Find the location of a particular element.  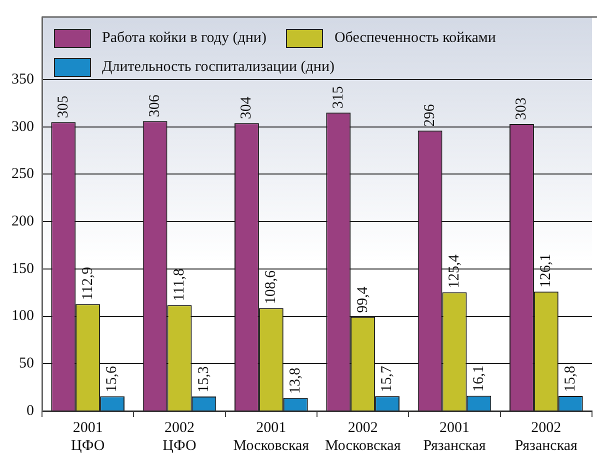

data-label: 315 is located at coordinates (338, 97).